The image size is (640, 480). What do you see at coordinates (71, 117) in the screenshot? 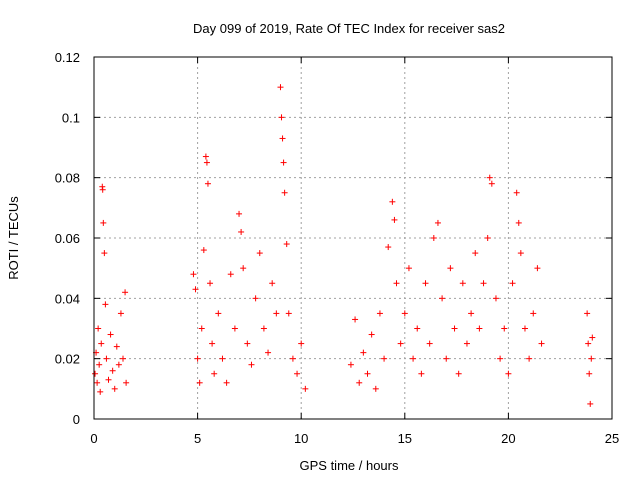
I see `y-tick-label: 0.1` at bounding box center [71, 117].